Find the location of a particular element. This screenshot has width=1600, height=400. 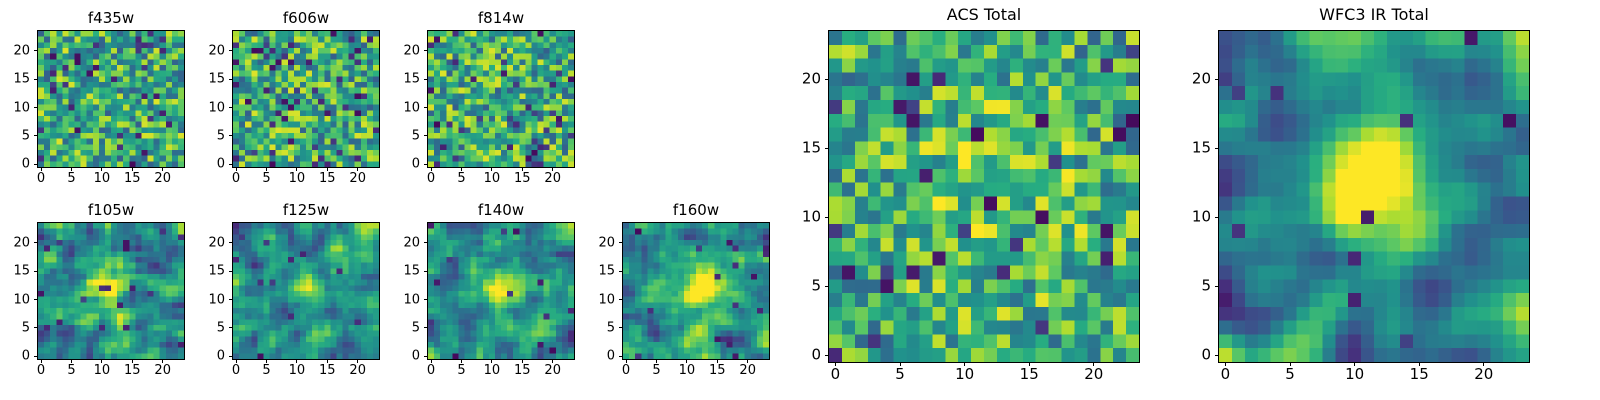

panel-title: f140w is located at coordinates (501, 210).